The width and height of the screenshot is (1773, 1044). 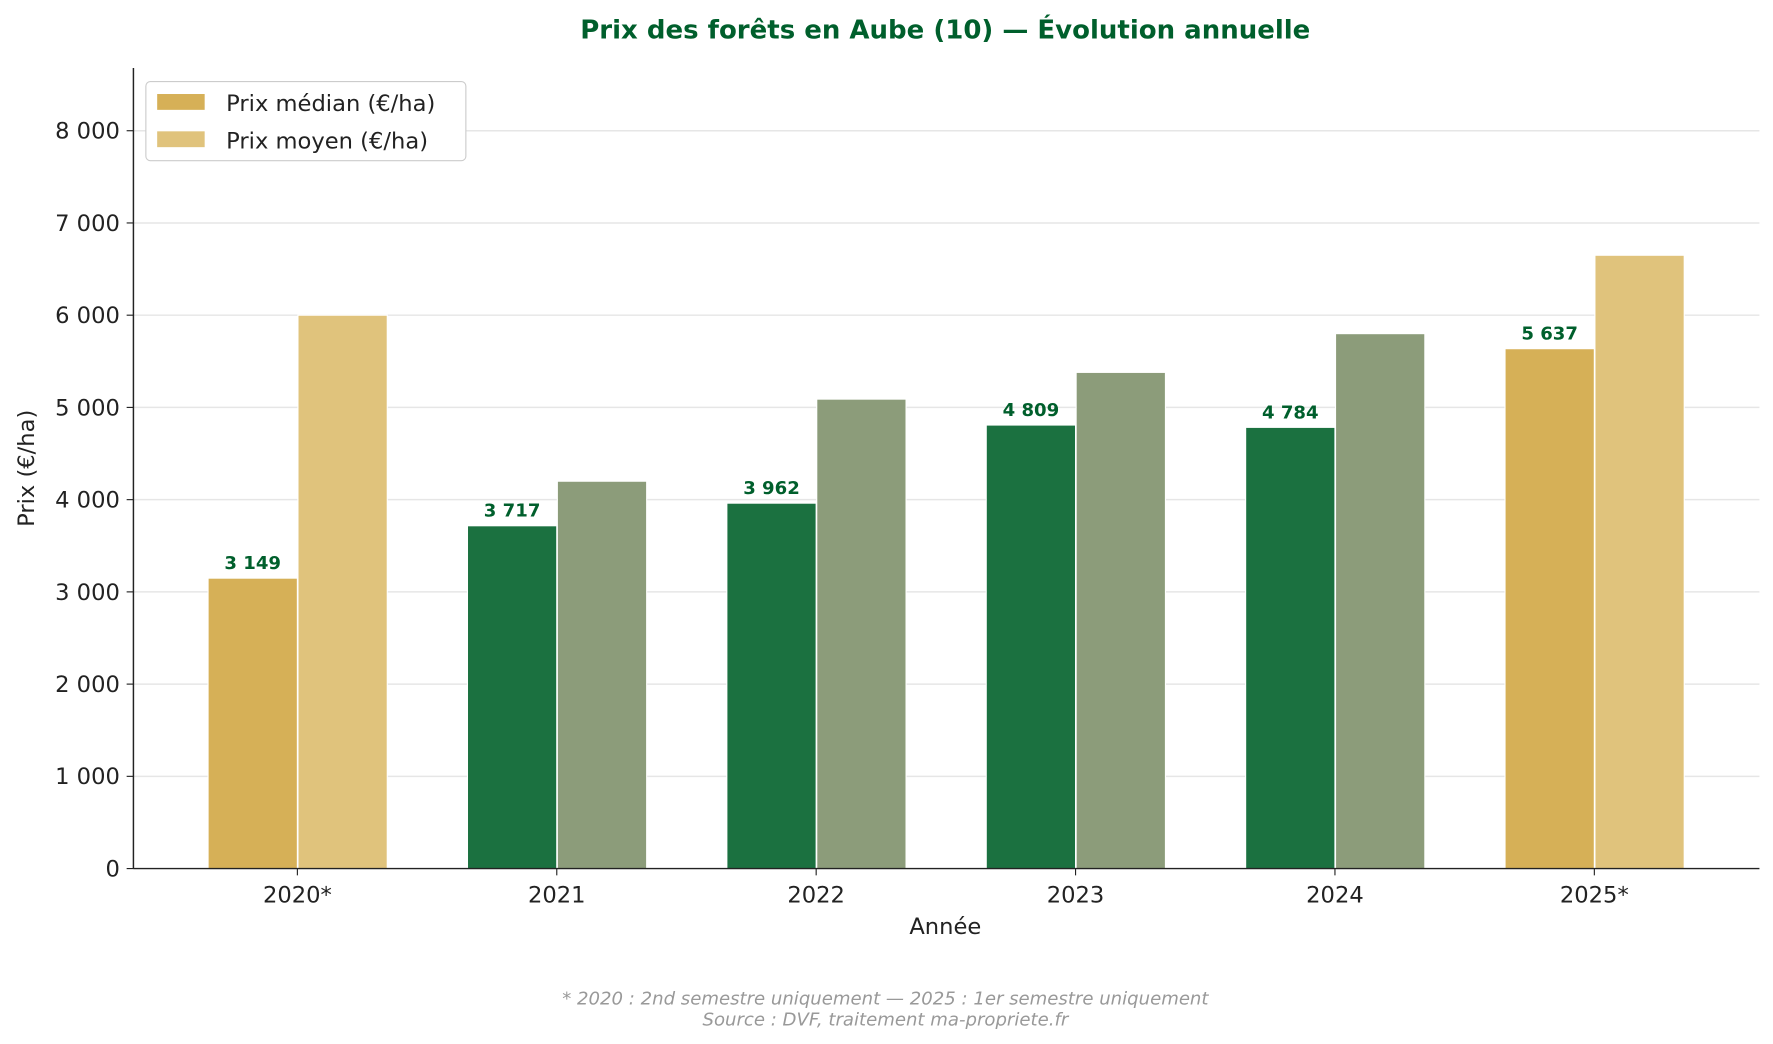 What do you see at coordinates (181, 139) in the screenshot?
I see `legend-swatch-mean` at bounding box center [181, 139].